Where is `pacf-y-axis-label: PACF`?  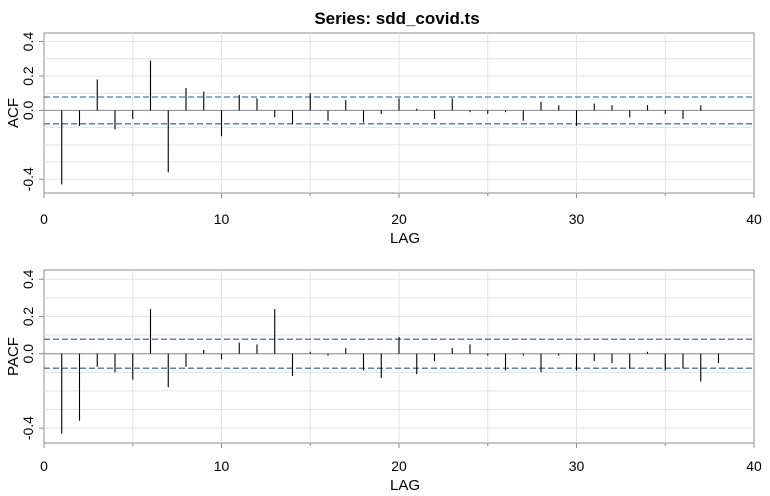
pacf-y-axis-label: PACF is located at coordinates (13, 356).